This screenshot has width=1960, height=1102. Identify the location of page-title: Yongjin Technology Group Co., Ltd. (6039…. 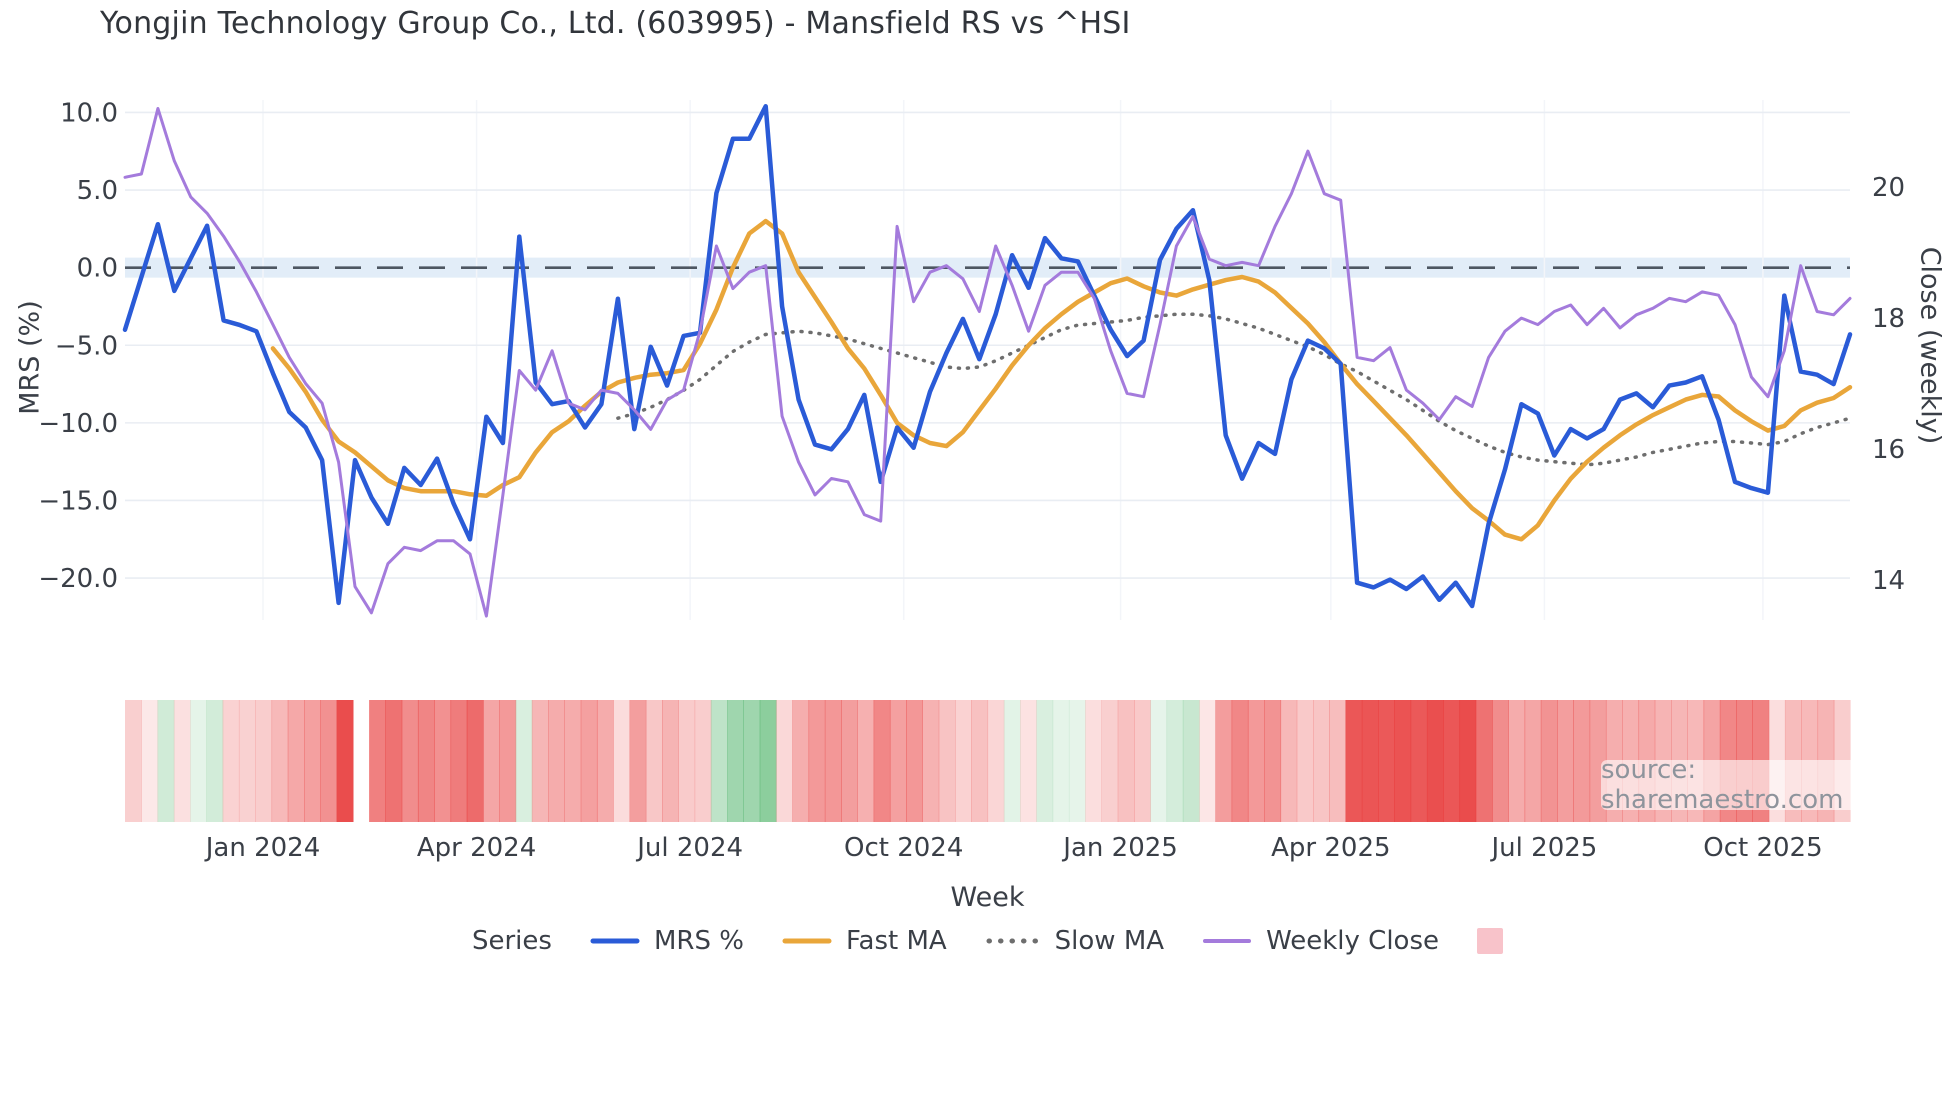
(615, 23).